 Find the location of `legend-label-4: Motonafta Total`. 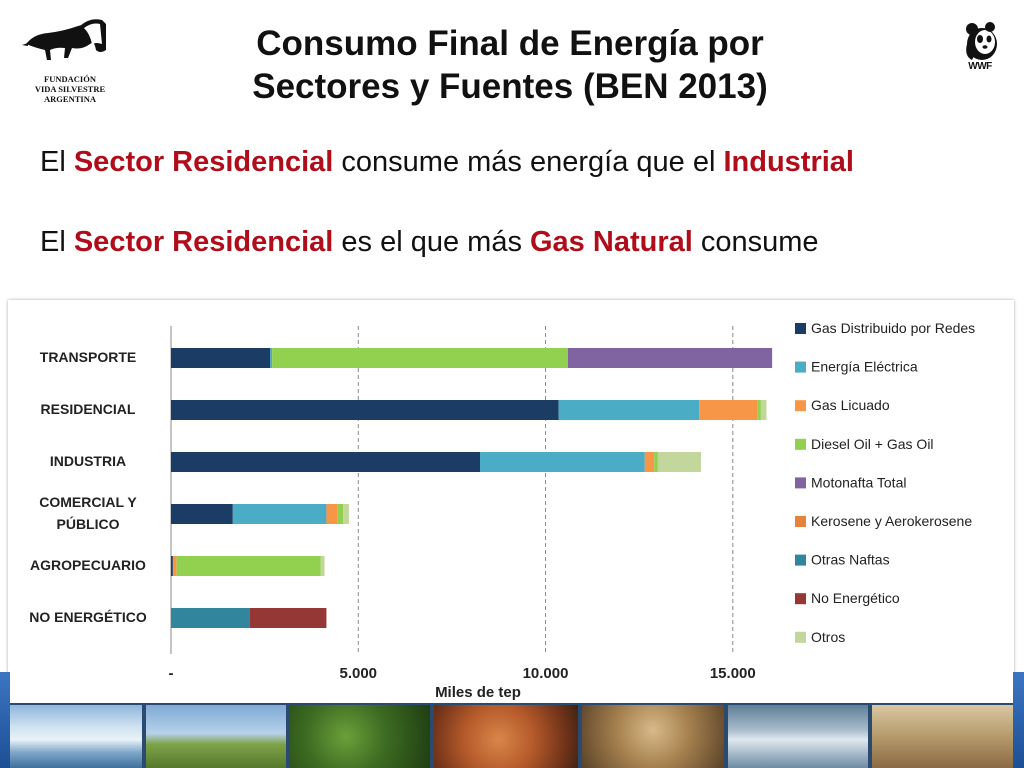

legend-label-4: Motonafta Total is located at coordinates (858, 482).